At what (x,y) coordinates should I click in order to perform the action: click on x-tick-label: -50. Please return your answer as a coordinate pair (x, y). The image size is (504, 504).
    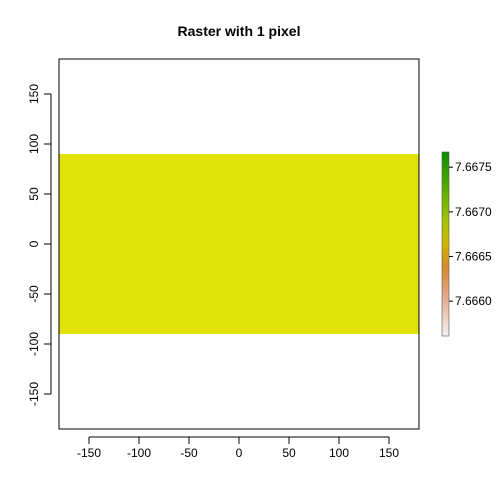
    Looking at the image, I should click on (189, 453).